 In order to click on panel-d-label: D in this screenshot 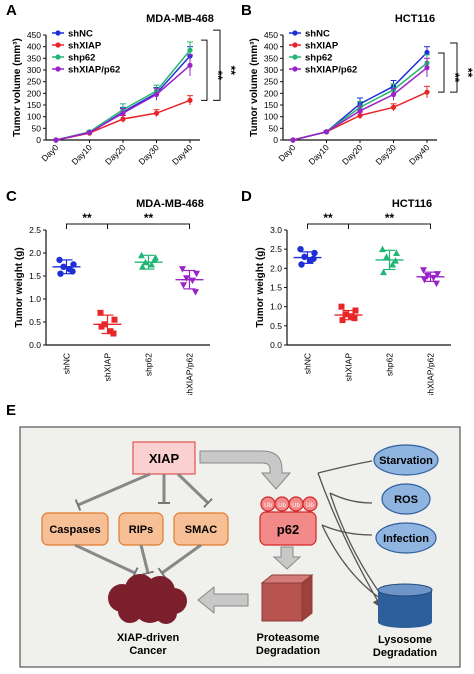, I will do `click(246, 196)`.